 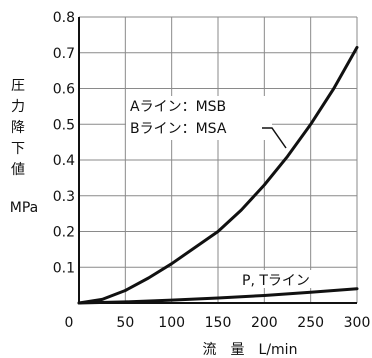 I want to click on x-tick-label-2: 100, so click(x=171, y=323).